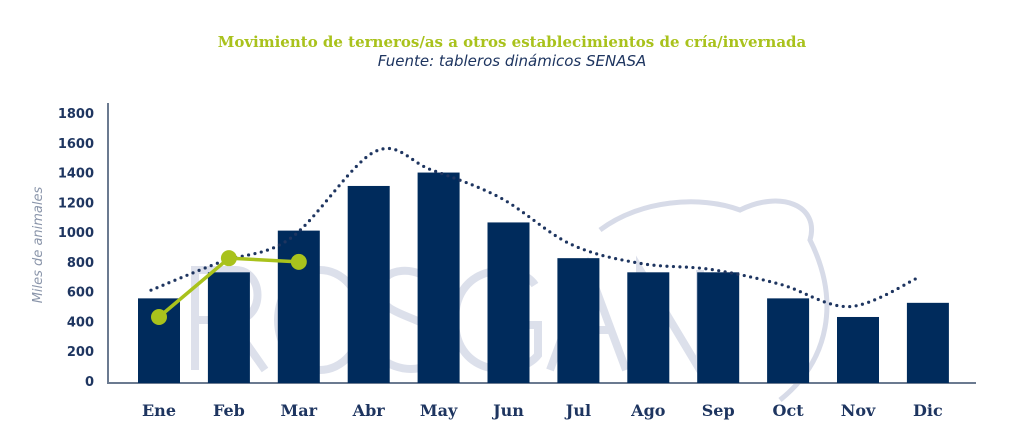 This screenshot has width=1024, height=446. Describe the element at coordinates (927, 342) in the screenshot. I see `bar-dic` at that location.